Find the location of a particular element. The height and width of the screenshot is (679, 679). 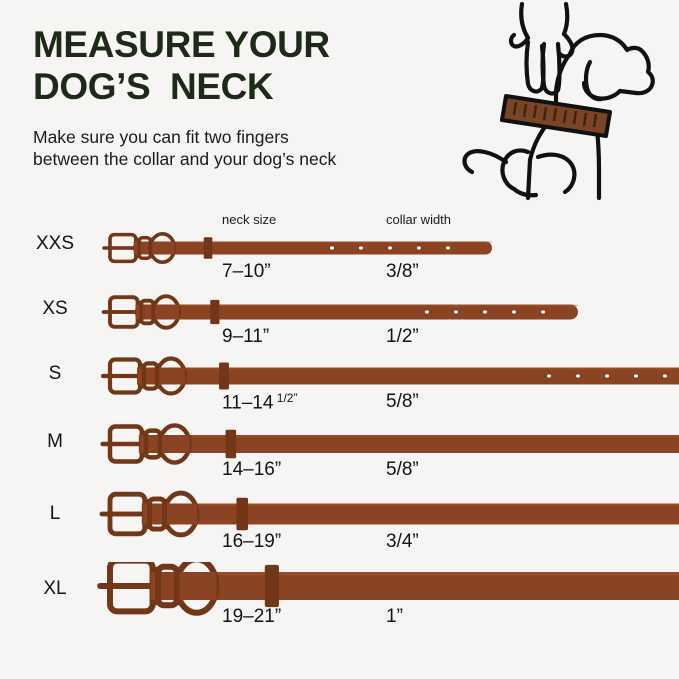

size-label-xl: XL is located at coordinates (55, 588).